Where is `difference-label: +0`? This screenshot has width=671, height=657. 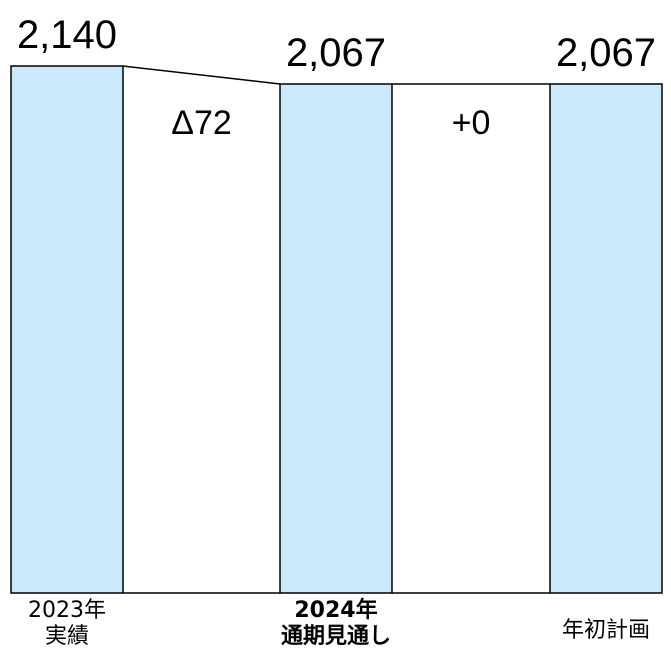
difference-label: +0 is located at coordinates (471, 123).